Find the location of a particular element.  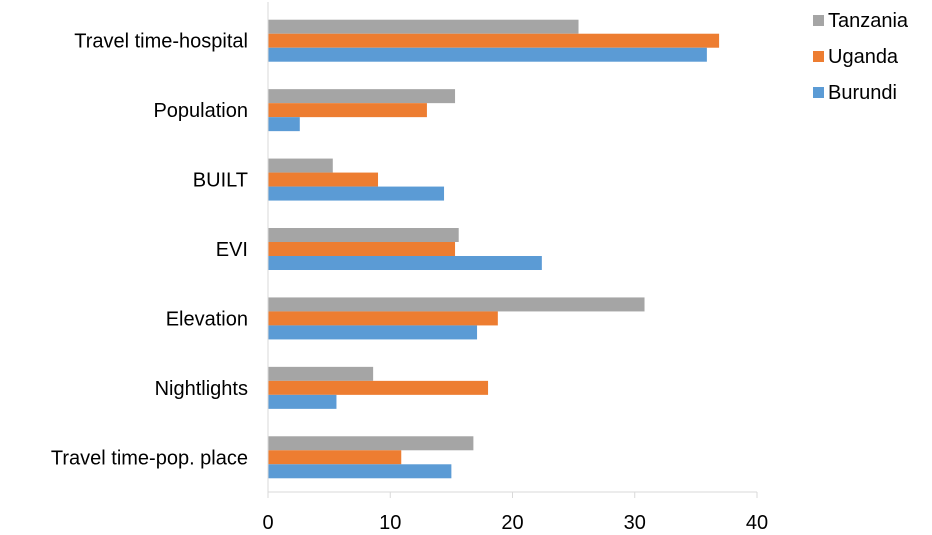

bar-elevation-burundi is located at coordinates (373, 332).